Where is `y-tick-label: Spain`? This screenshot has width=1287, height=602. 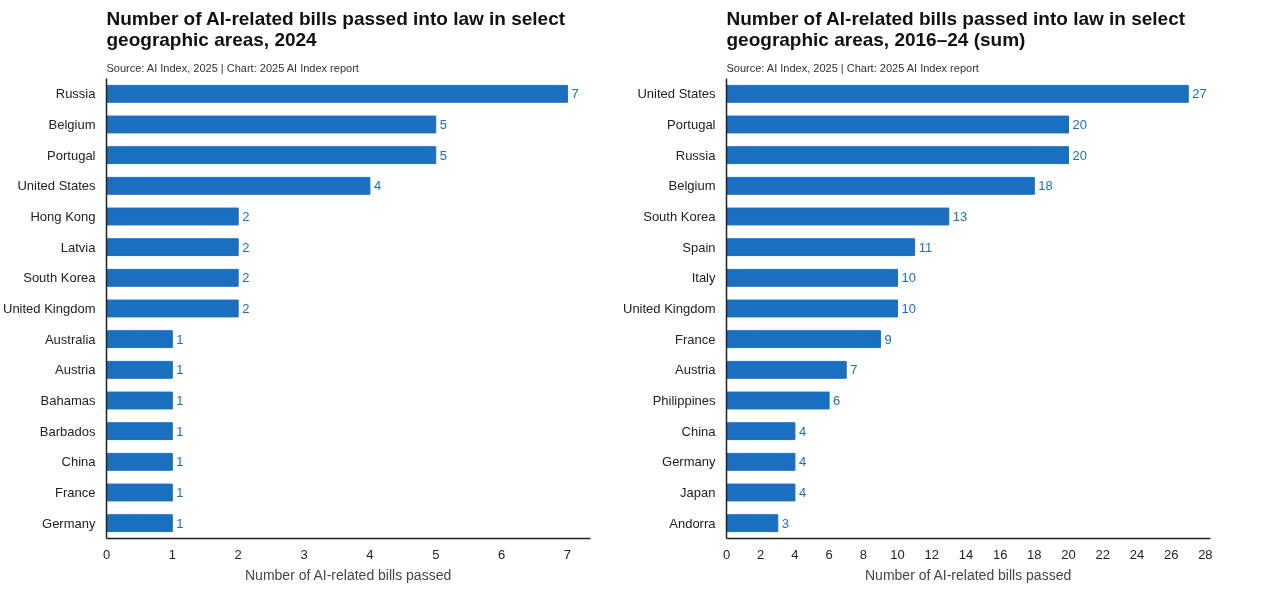 y-tick-label: Spain is located at coordinates (699, 247).